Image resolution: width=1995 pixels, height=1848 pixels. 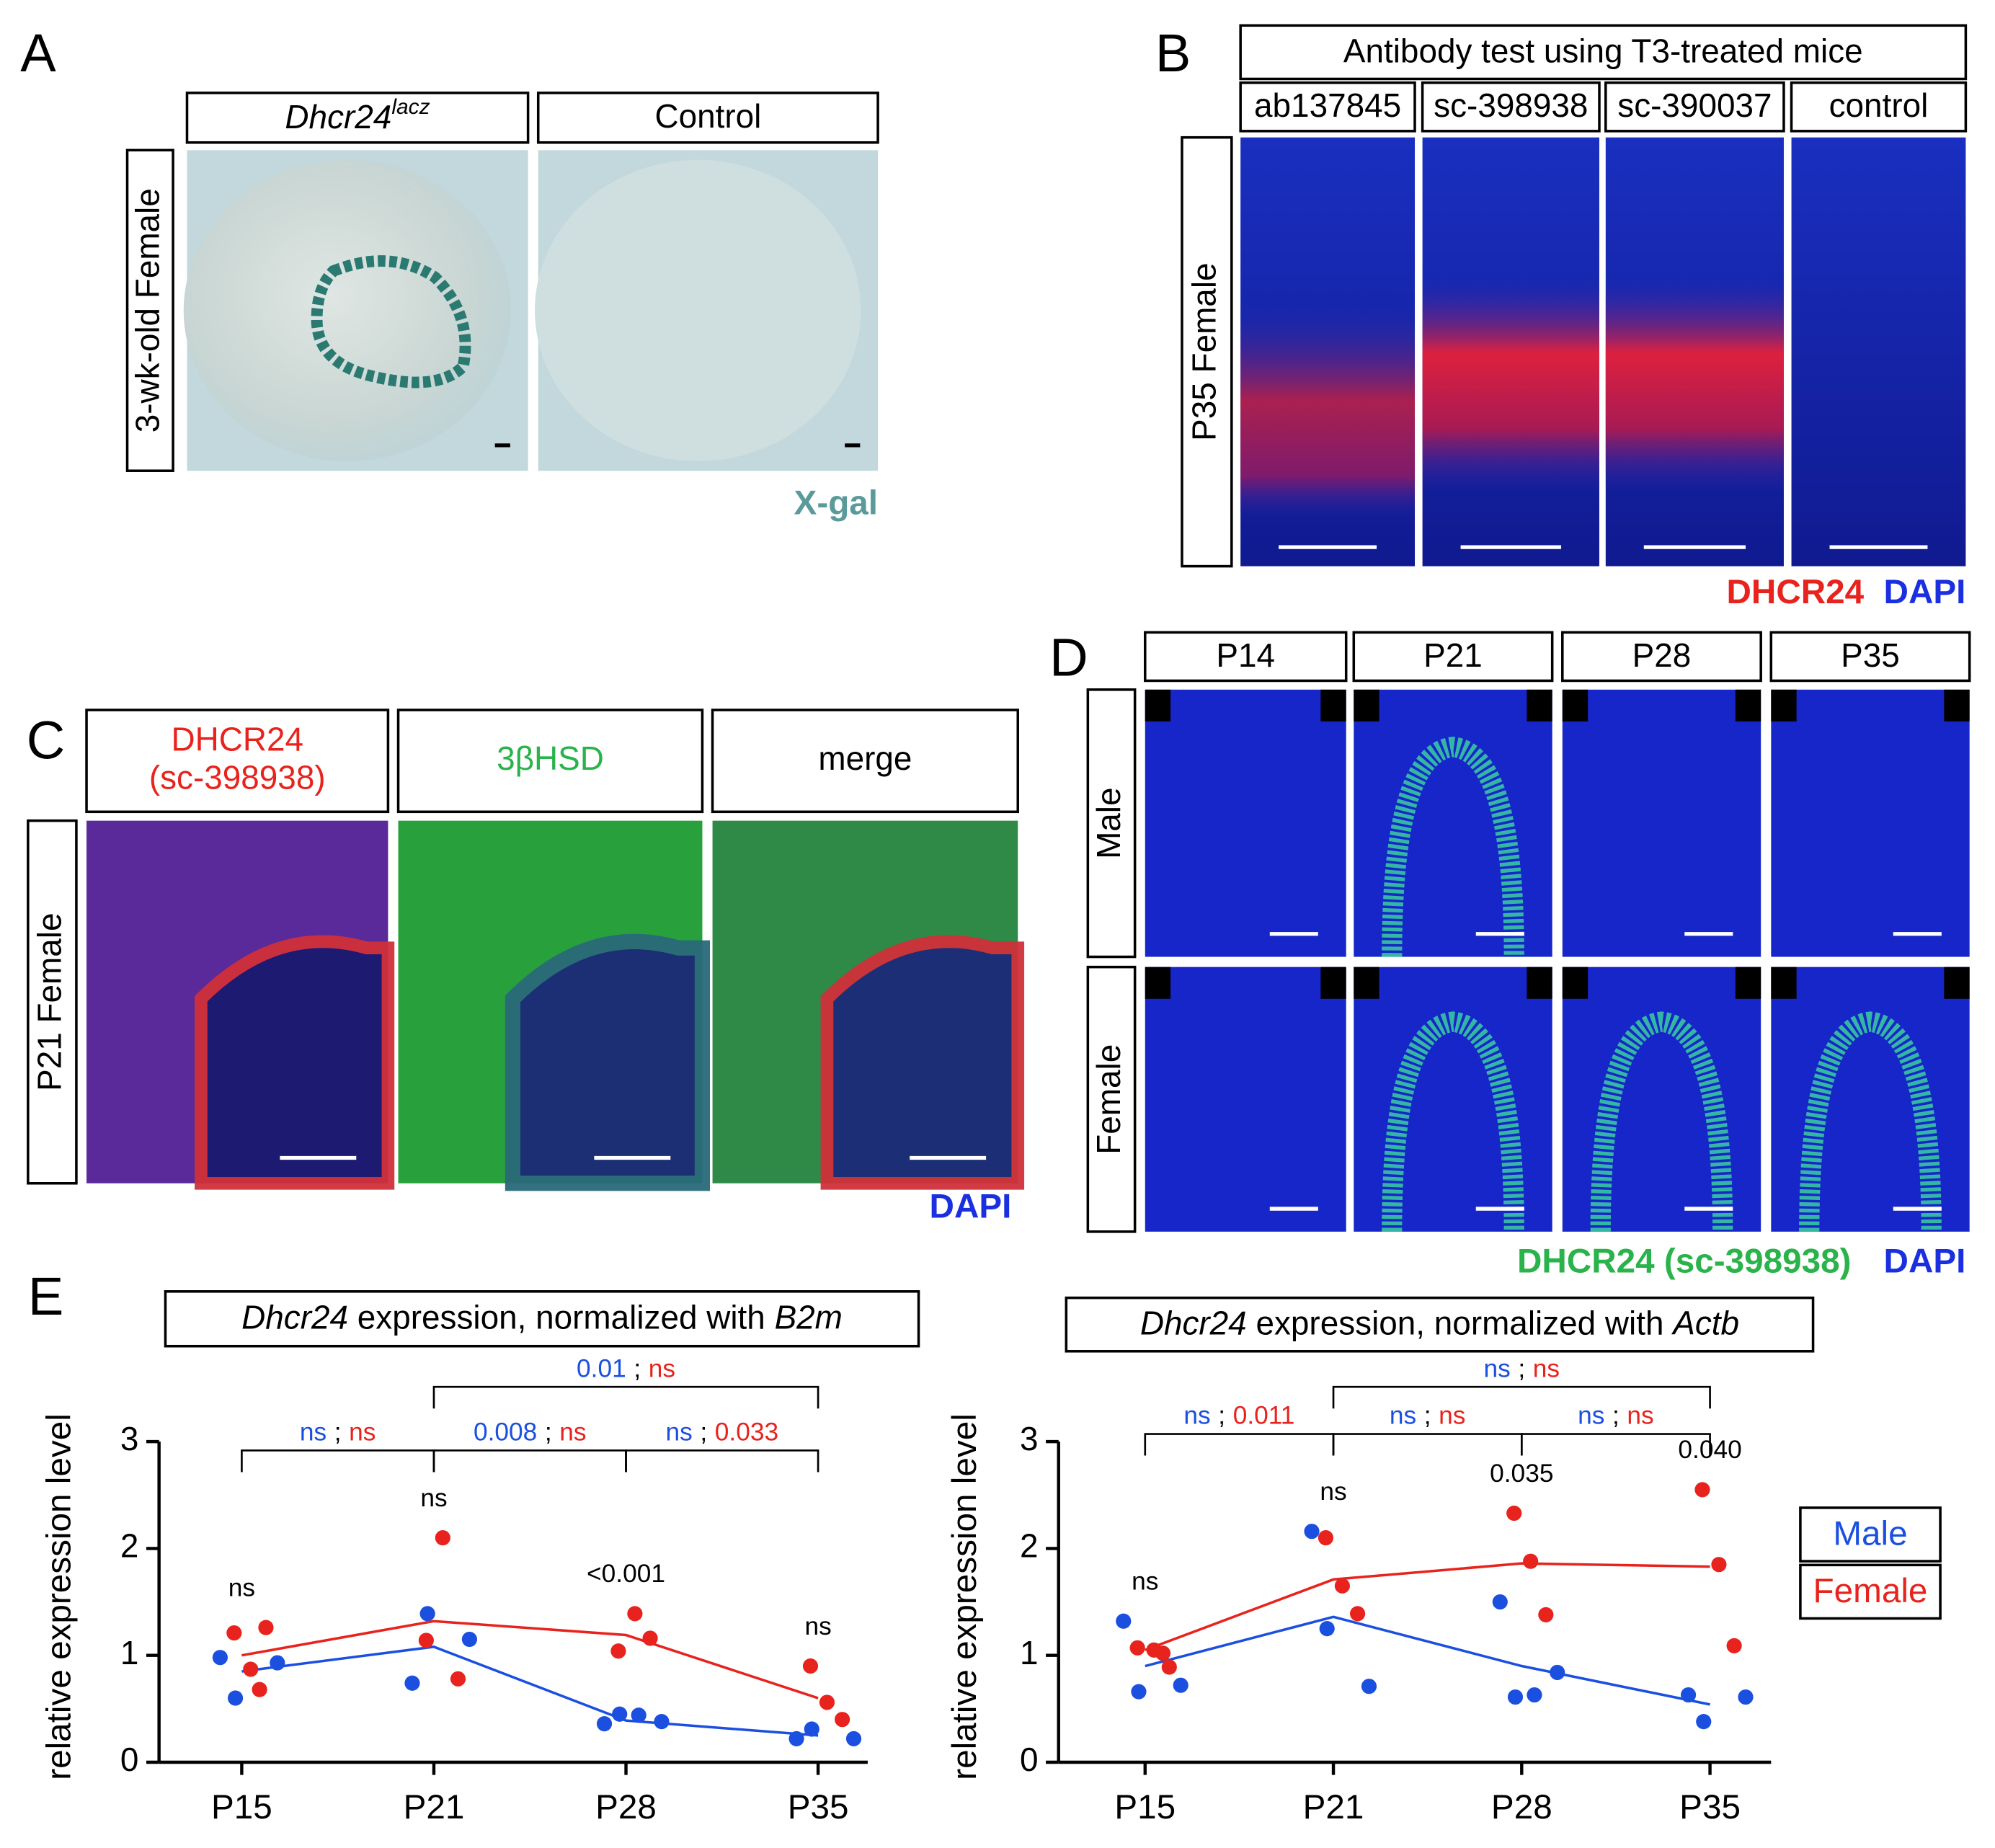 What do you see at coordinates (530, 1660) in the screenshot?
I see `mean-line` at bounding box center [530, 1660].